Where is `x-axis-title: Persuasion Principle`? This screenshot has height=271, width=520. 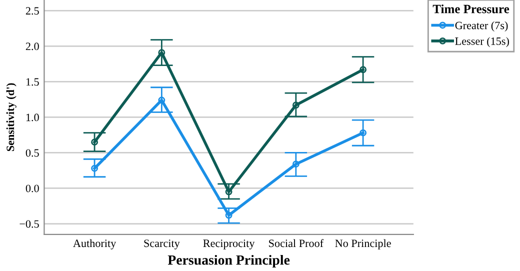
x-axis-title: Persuasion Principle is located at coordinates (229, 261).